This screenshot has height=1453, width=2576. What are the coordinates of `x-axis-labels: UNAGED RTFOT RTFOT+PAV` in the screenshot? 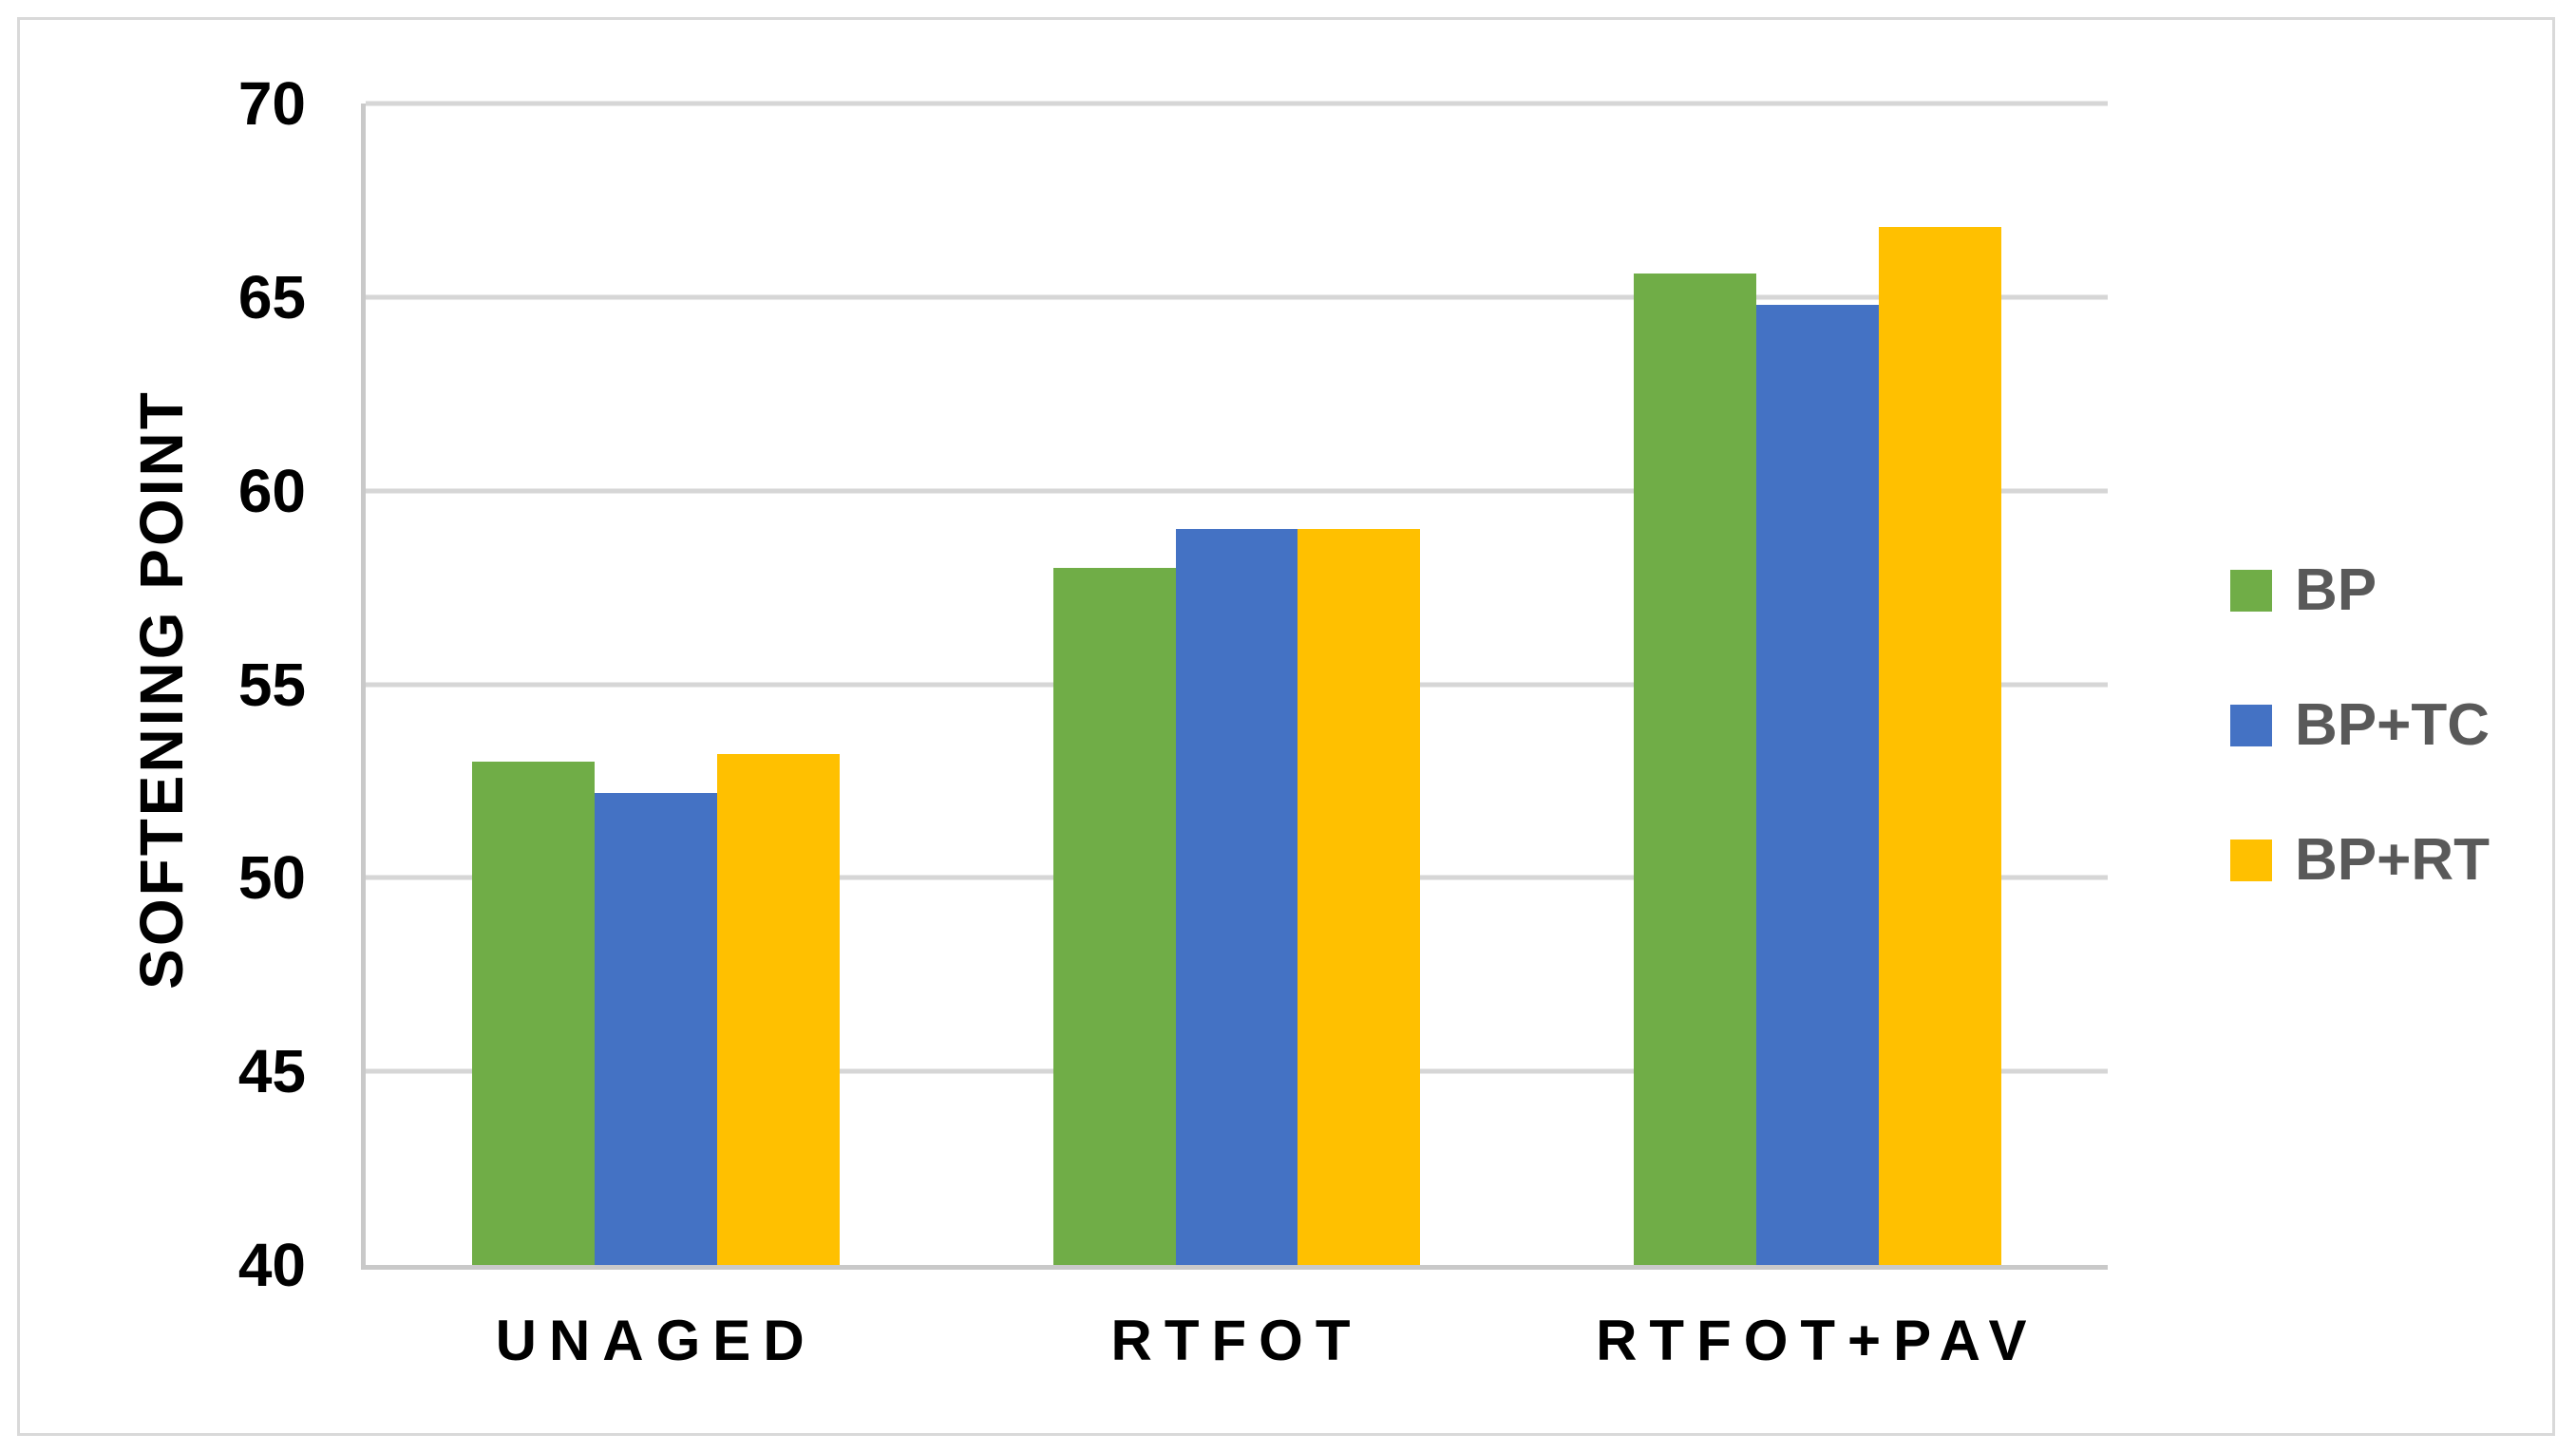 It's located at (1237, 1350).